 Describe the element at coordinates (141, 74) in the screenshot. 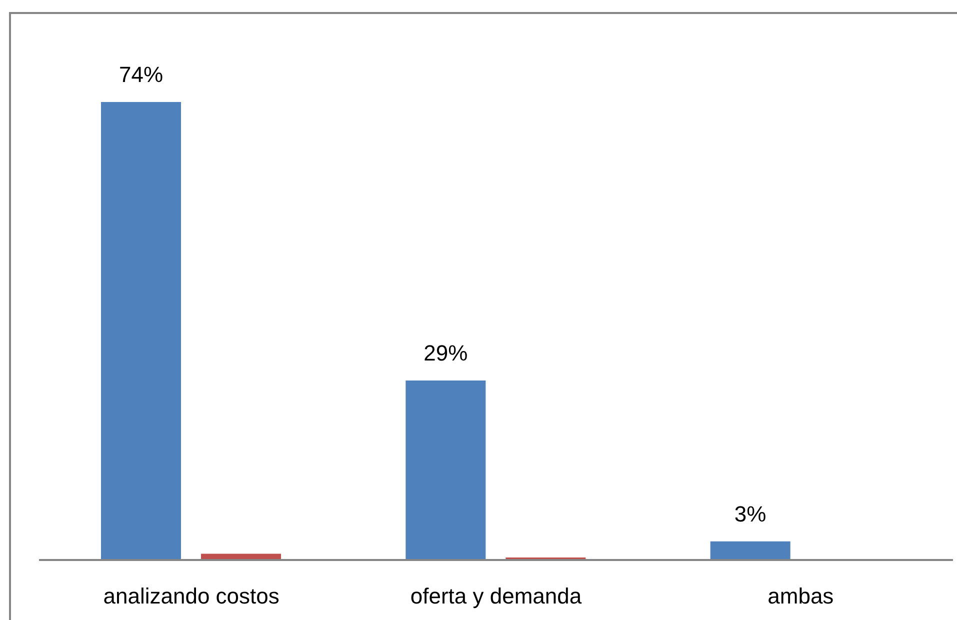

I see `data-label: 74%` at that location.